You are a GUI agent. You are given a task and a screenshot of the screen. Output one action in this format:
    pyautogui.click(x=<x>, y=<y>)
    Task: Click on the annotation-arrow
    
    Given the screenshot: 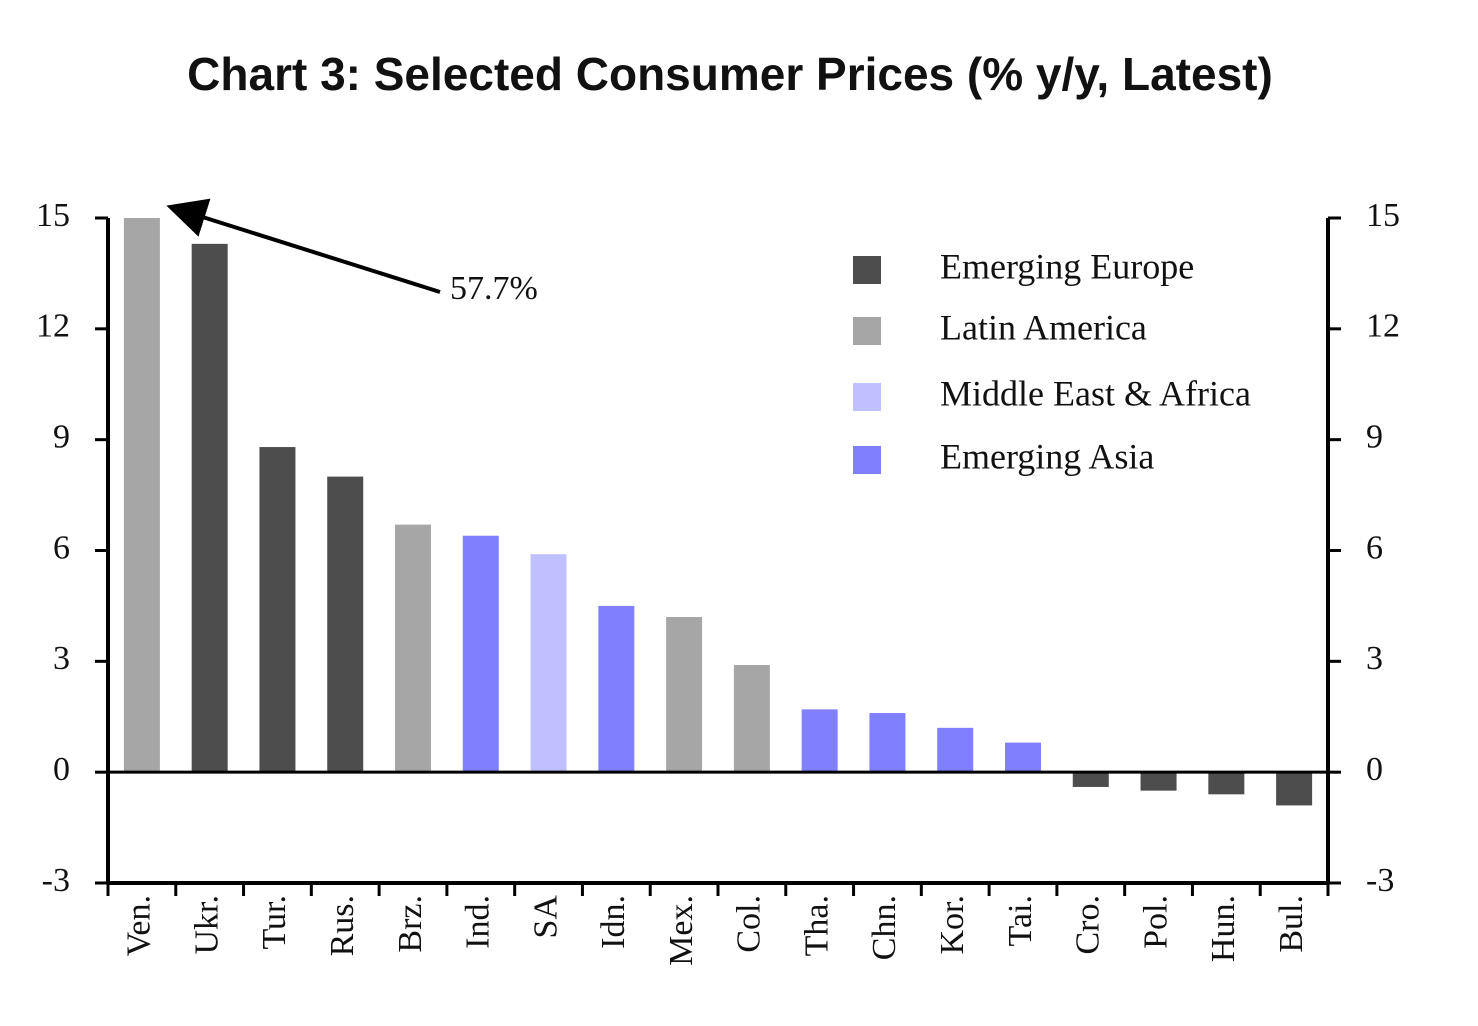 What is the action you would take?
    pyautogui.click(x=303, y=246)
    